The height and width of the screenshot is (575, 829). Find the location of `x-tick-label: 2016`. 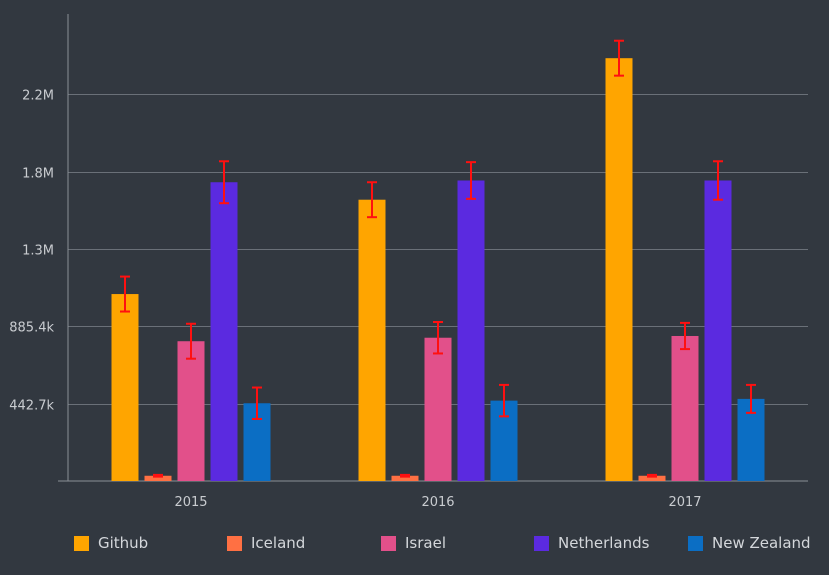

x-tick-label: 2016 is located at coordinates (437, 502).